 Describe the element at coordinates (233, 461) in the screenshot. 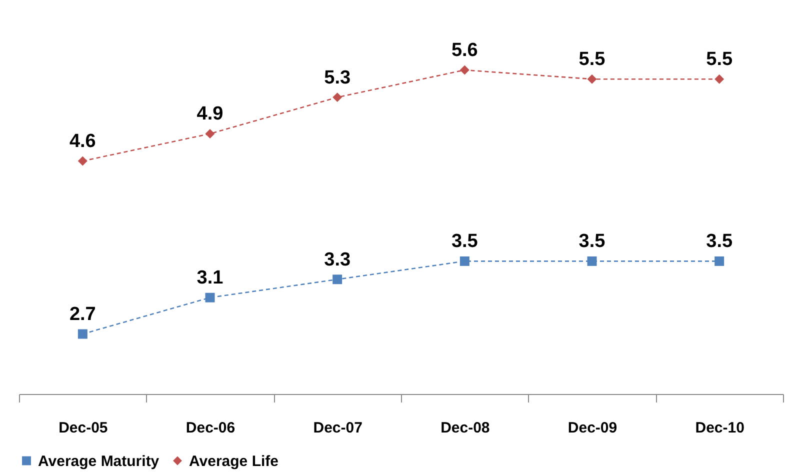

I see `legend-label: Average Life` at that location.